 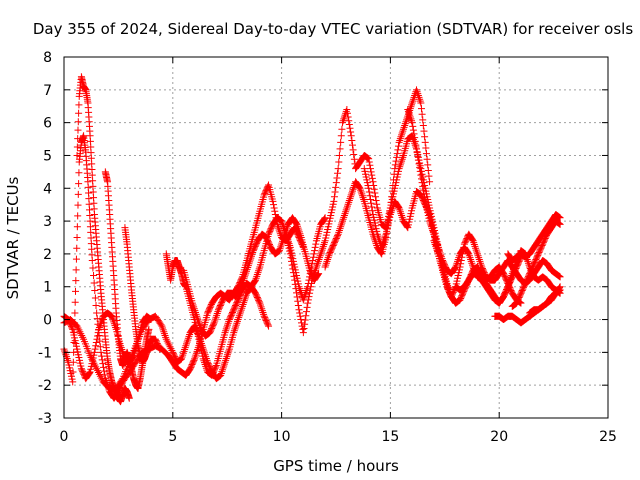 What do you see at coordinates (172, 437) in the screenshot?
I see `x-tick-label: 5` at bounding box center [172, 437].